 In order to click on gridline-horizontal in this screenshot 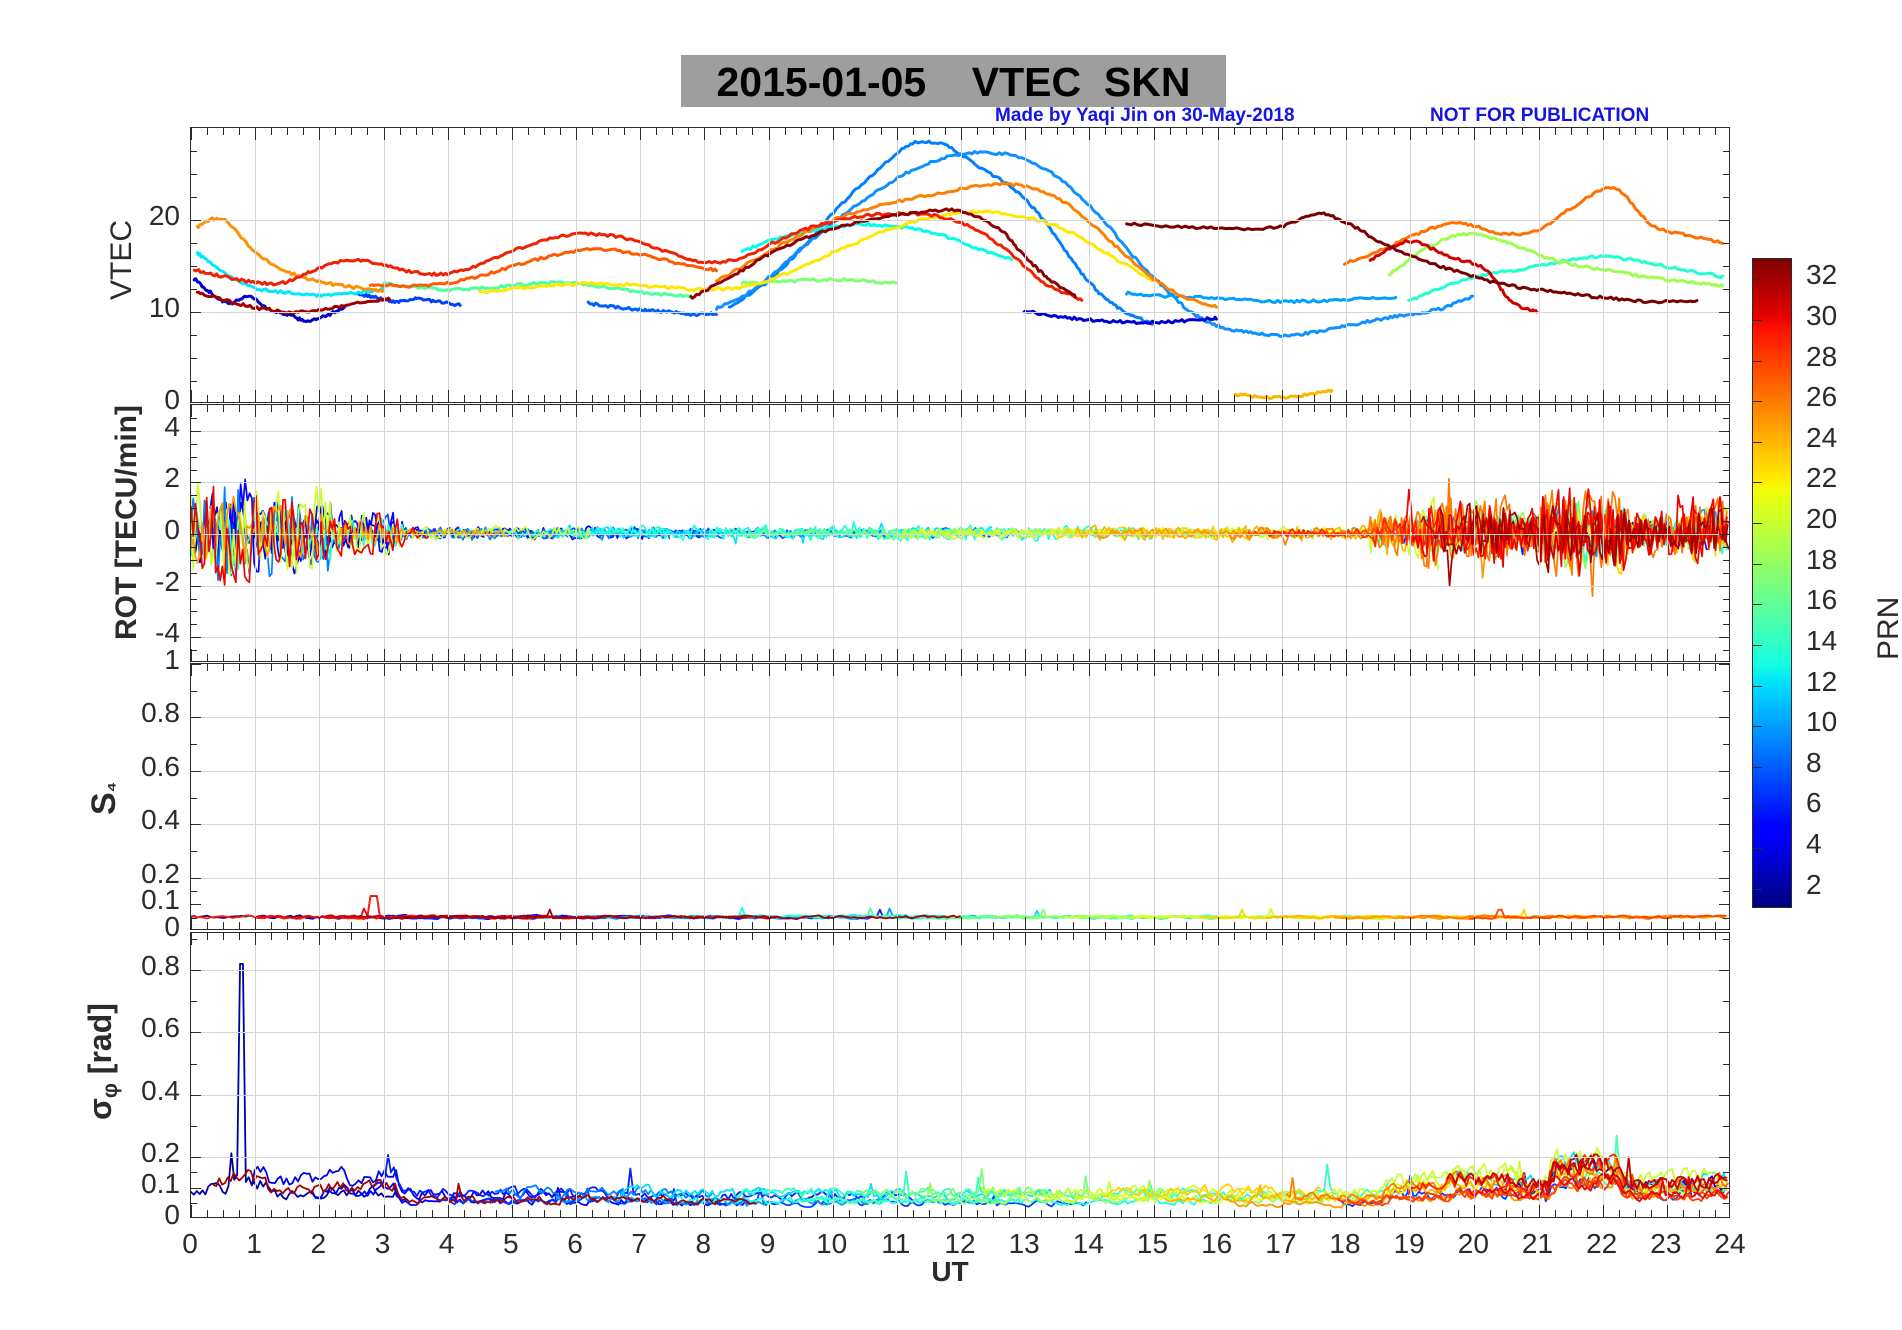, I will do `click(960, 220)`.